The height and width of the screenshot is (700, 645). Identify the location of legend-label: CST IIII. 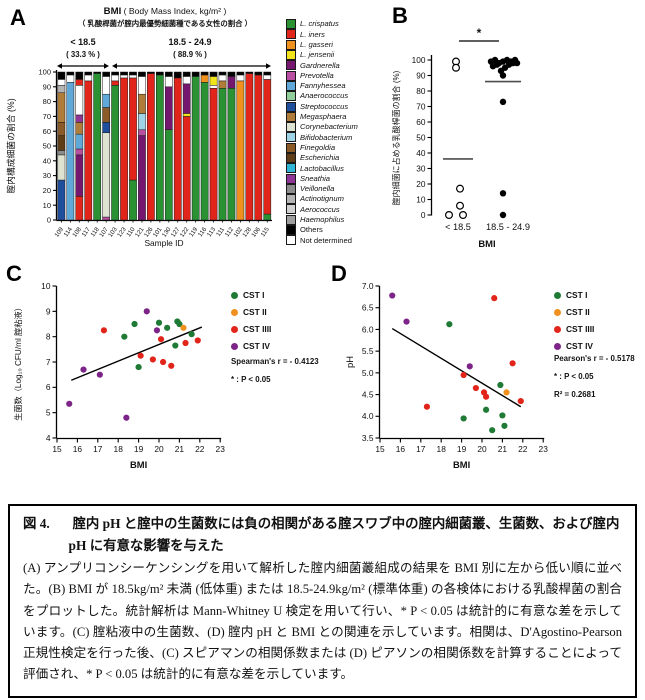
(257, 329).